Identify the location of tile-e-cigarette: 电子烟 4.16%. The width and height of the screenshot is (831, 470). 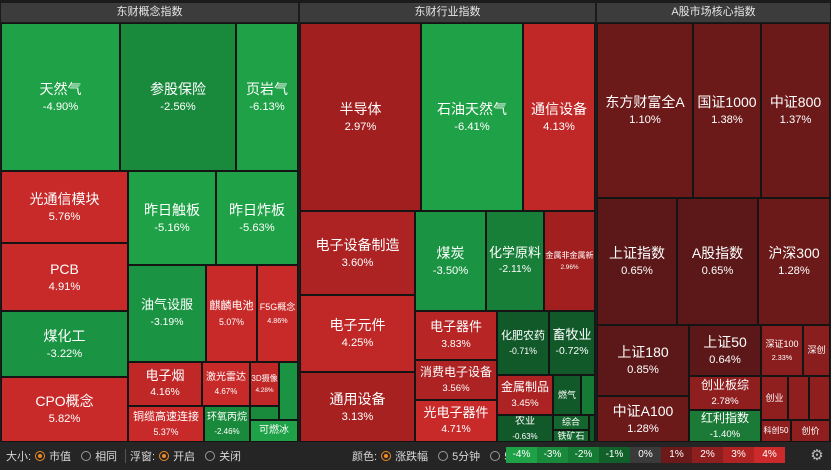
(165, 384).